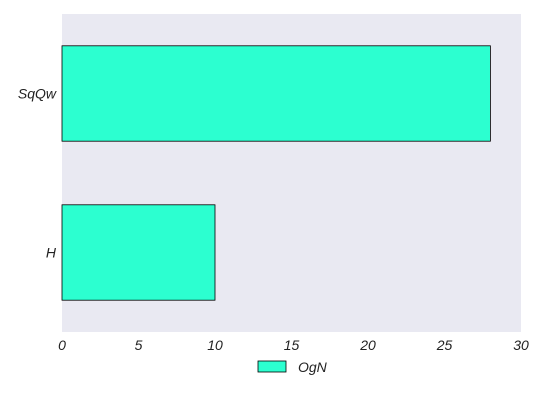 Image resolution: width=544 pixels, height=408 pixels. Describe the element at coordinates (272, 366) in the screenshot. I see `legend-swatch` at that location.